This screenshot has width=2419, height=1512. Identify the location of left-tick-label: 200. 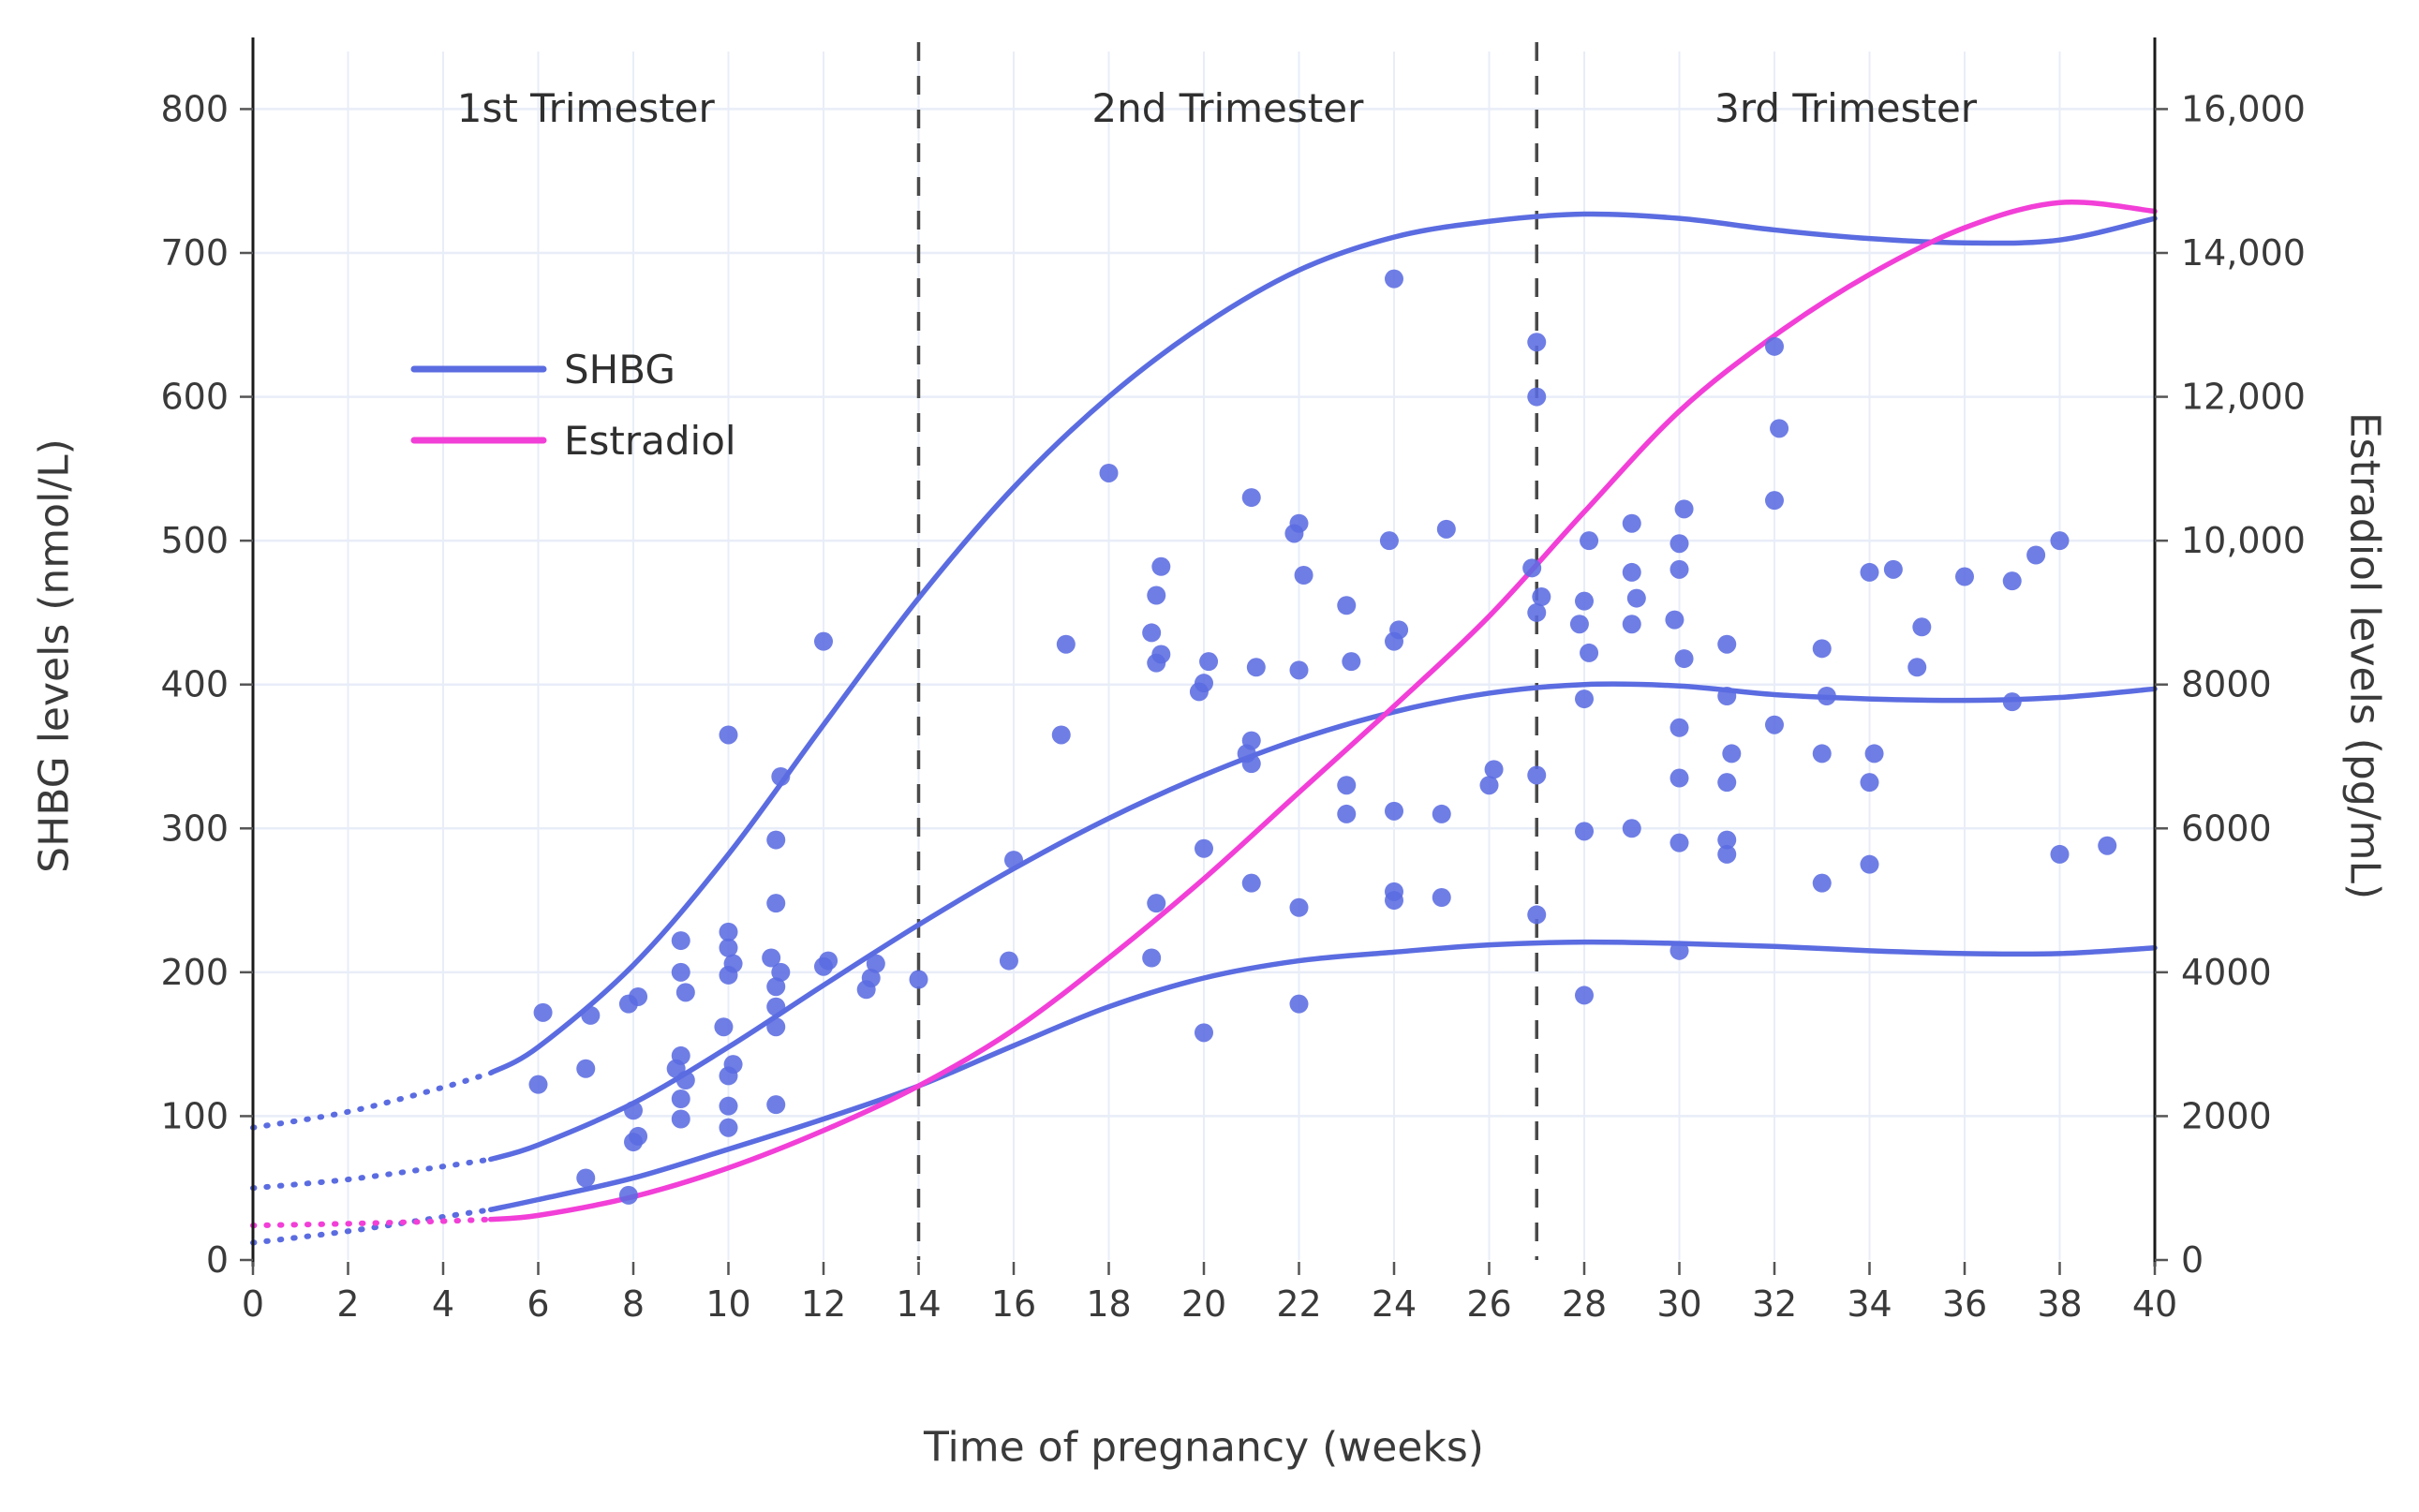
(194, 973).